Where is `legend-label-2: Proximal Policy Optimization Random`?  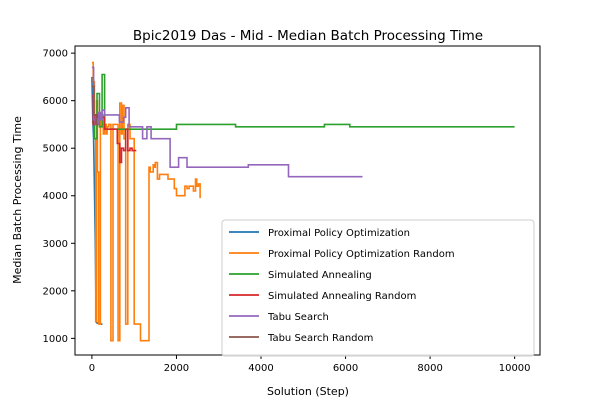
legend-label-2: Proximal Policy Optimization Random is located at coordinates (361, 254).